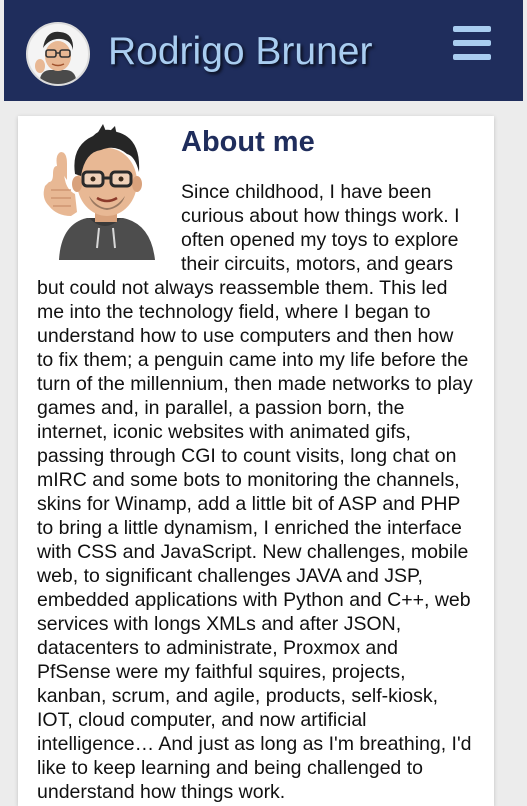  I want to click on memoji-avatar-icon, so click(55, 57).